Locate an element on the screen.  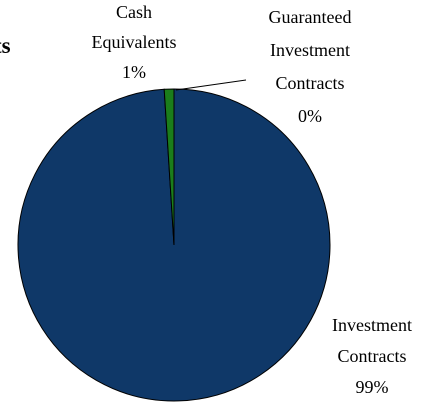
leader-line is located at coordinates (211, 85).